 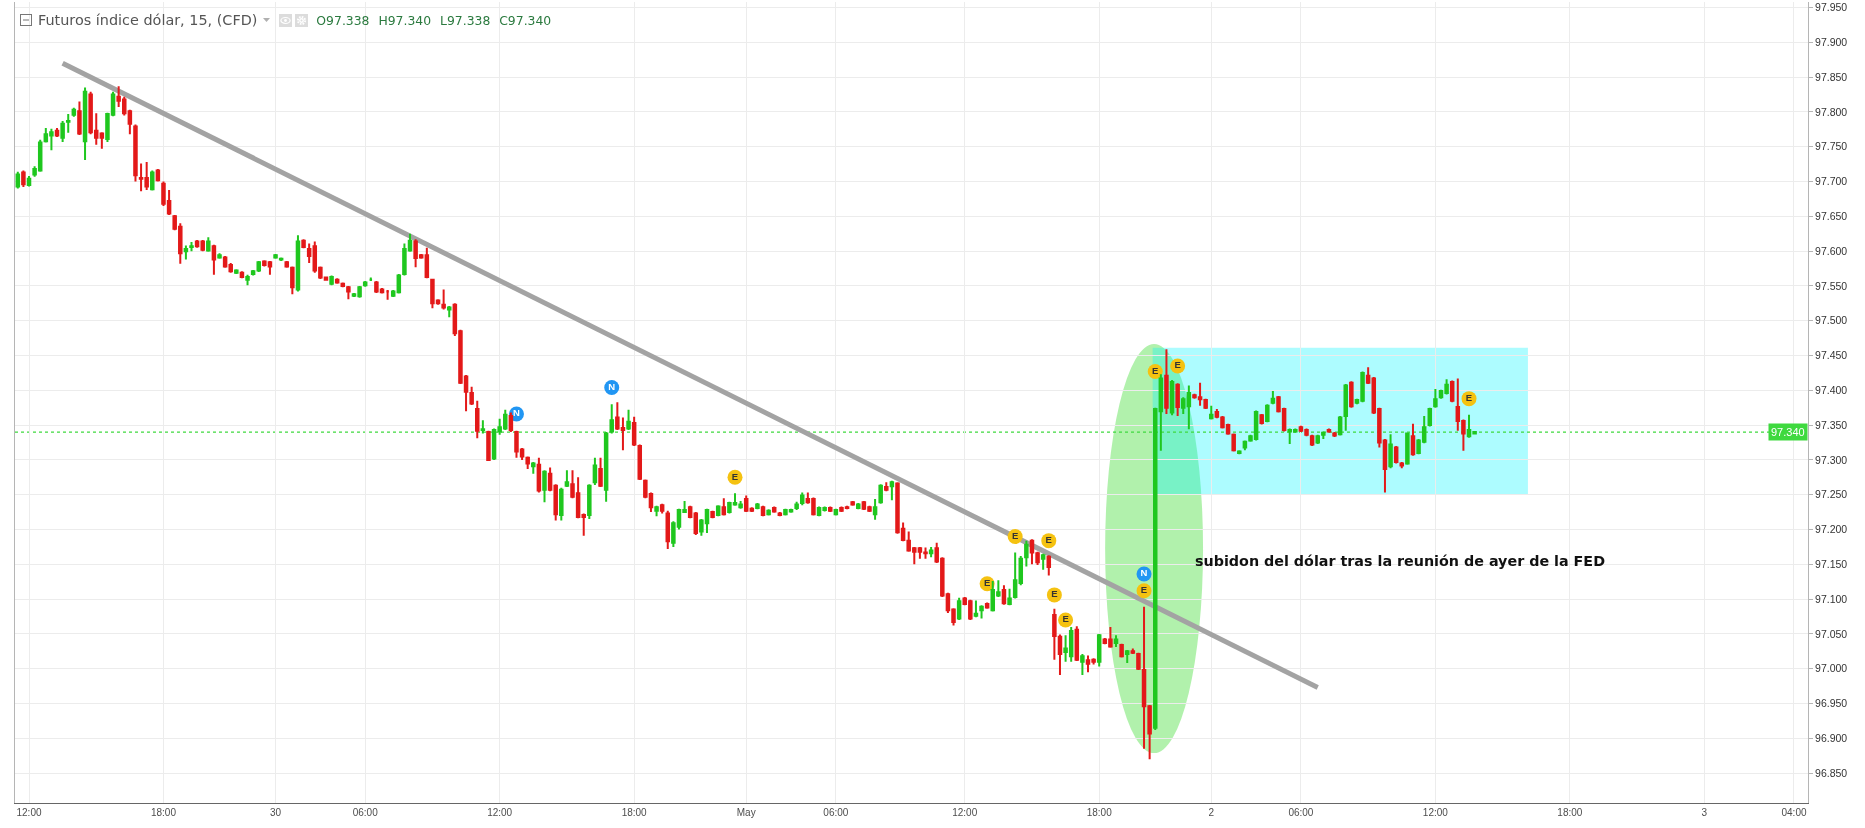 What do you see at coordinates (1831, 285) in the screenshot?
I see `y-tick-label: 97.550` at bounding box center [1831, 285].